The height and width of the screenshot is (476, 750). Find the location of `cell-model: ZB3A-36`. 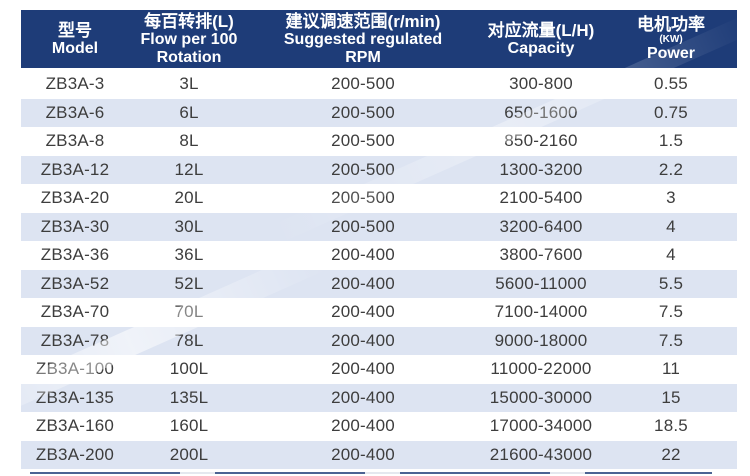

cell-model: ZB3A-36 is located at coordinates (75, 255).